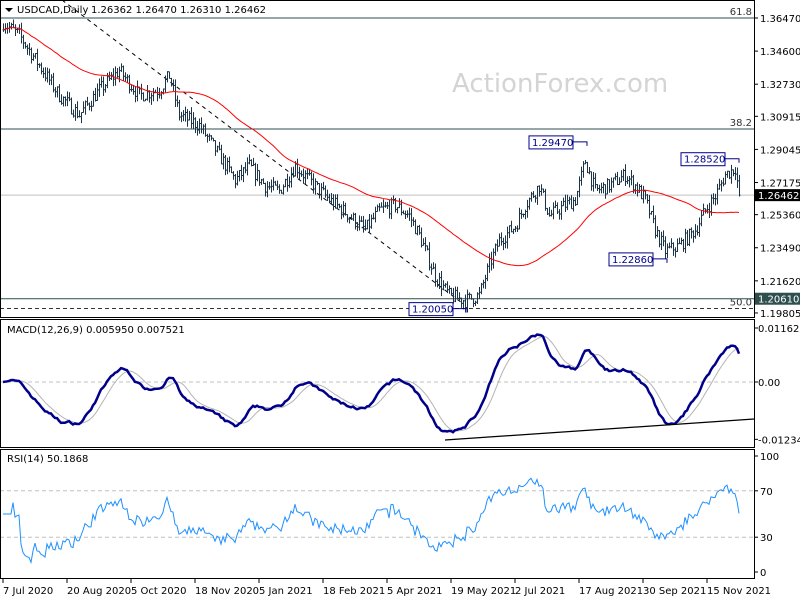 The height and width of the screenshot is (600, 800). I want to click on rsi-tick-label: 0, so click(763, 573).